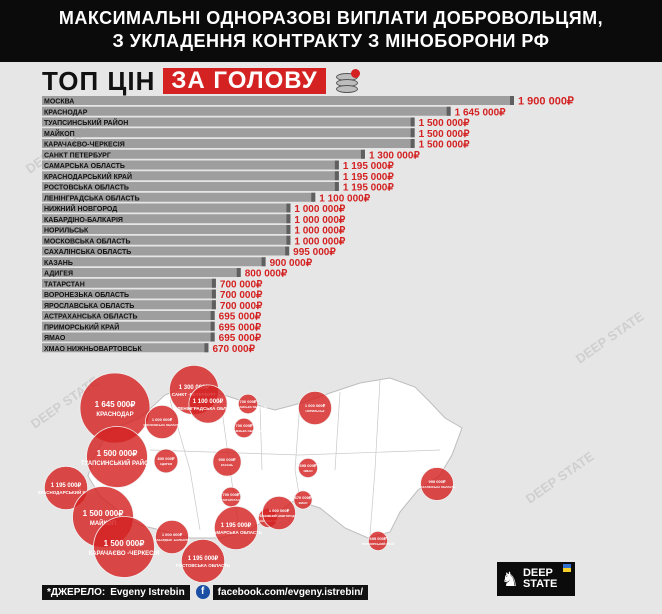  I want to click on bubble-amount: 900 000₽, so click(226, 459).